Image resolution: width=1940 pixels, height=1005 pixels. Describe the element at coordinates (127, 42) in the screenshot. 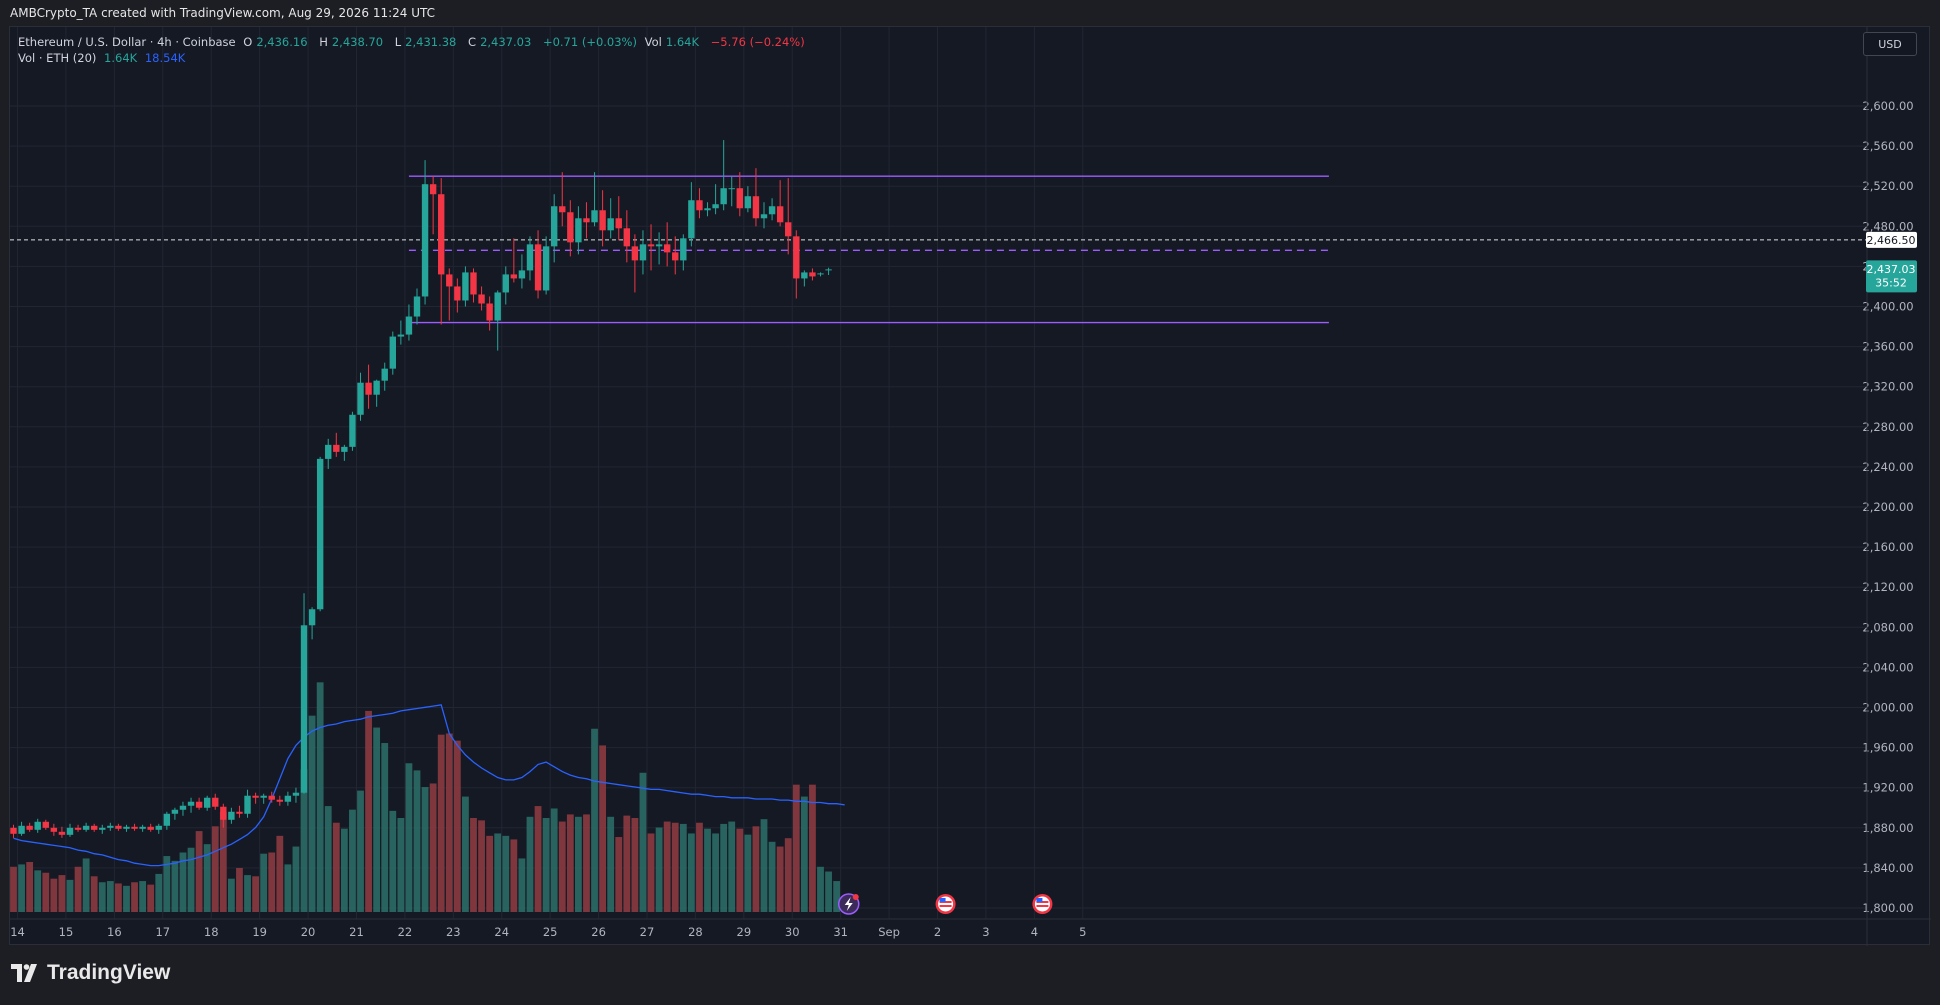

I see `symbol-label: Ethereum / U.S. Dollar · 4h · Coinbase` at that location.